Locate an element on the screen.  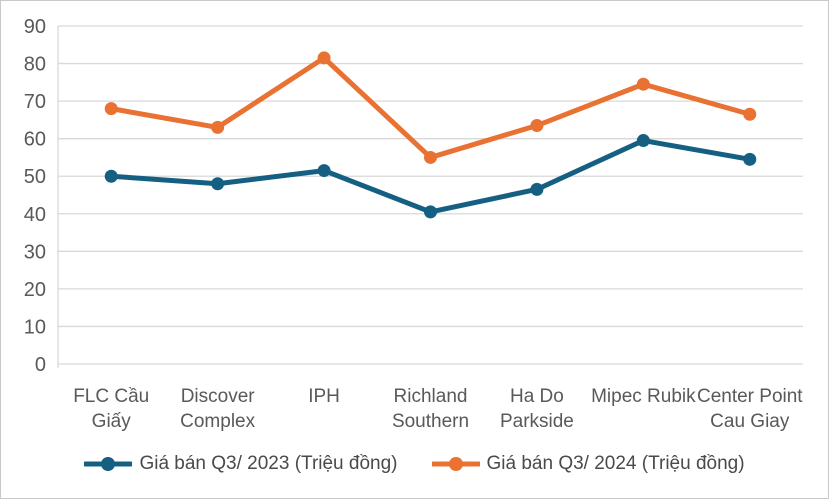
x-axis-category-label: IPH is located at coordinates (324, 396).